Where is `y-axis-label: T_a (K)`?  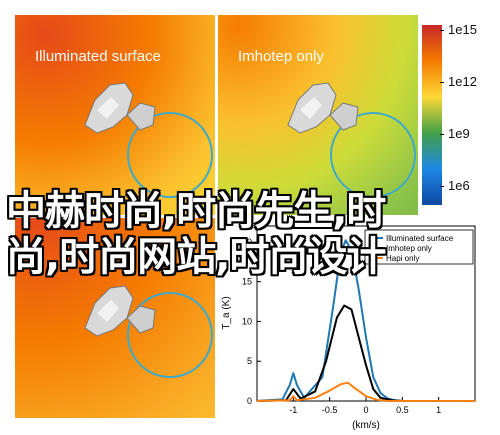
y-axis-label: T_a (K) is located at coordinates (226, 312).